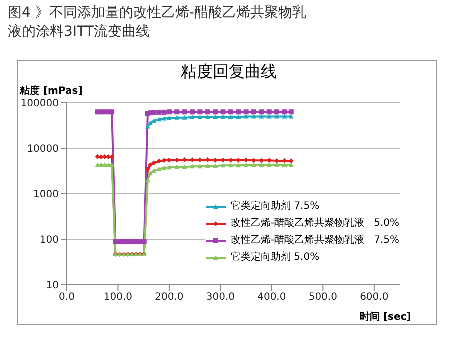  I want to click on y-tick-label: 10000, so click(43, 150).